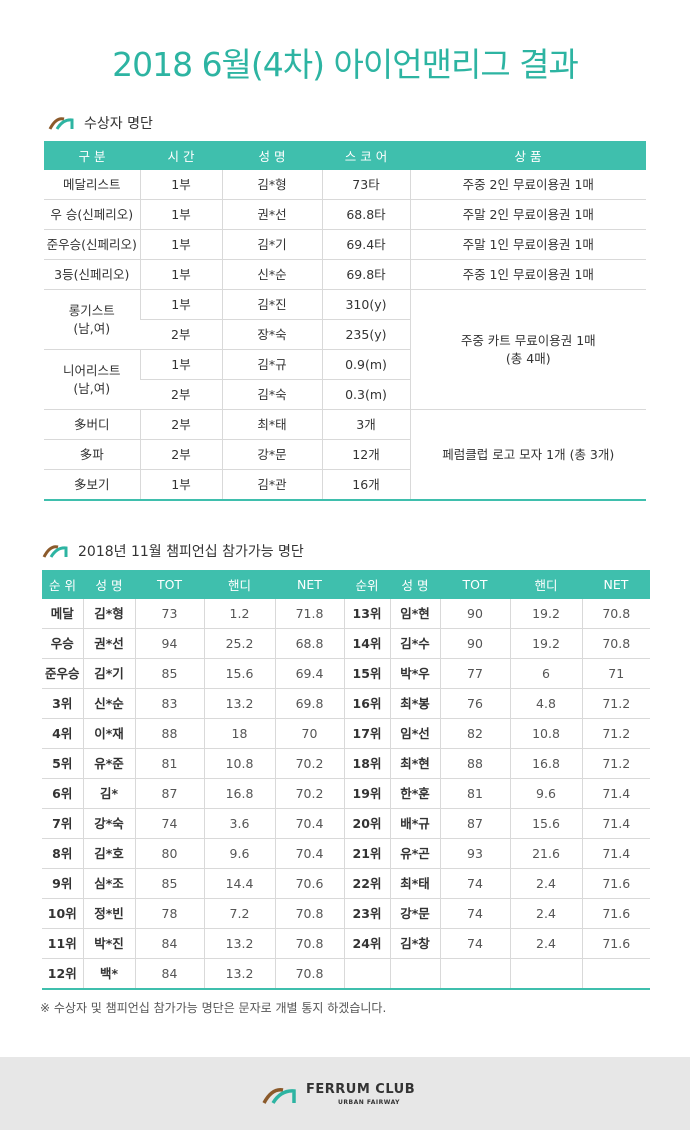  Describe the element at coordinates (545, 643) in the screenshot. I see `table-cell: 19.2` at that location.